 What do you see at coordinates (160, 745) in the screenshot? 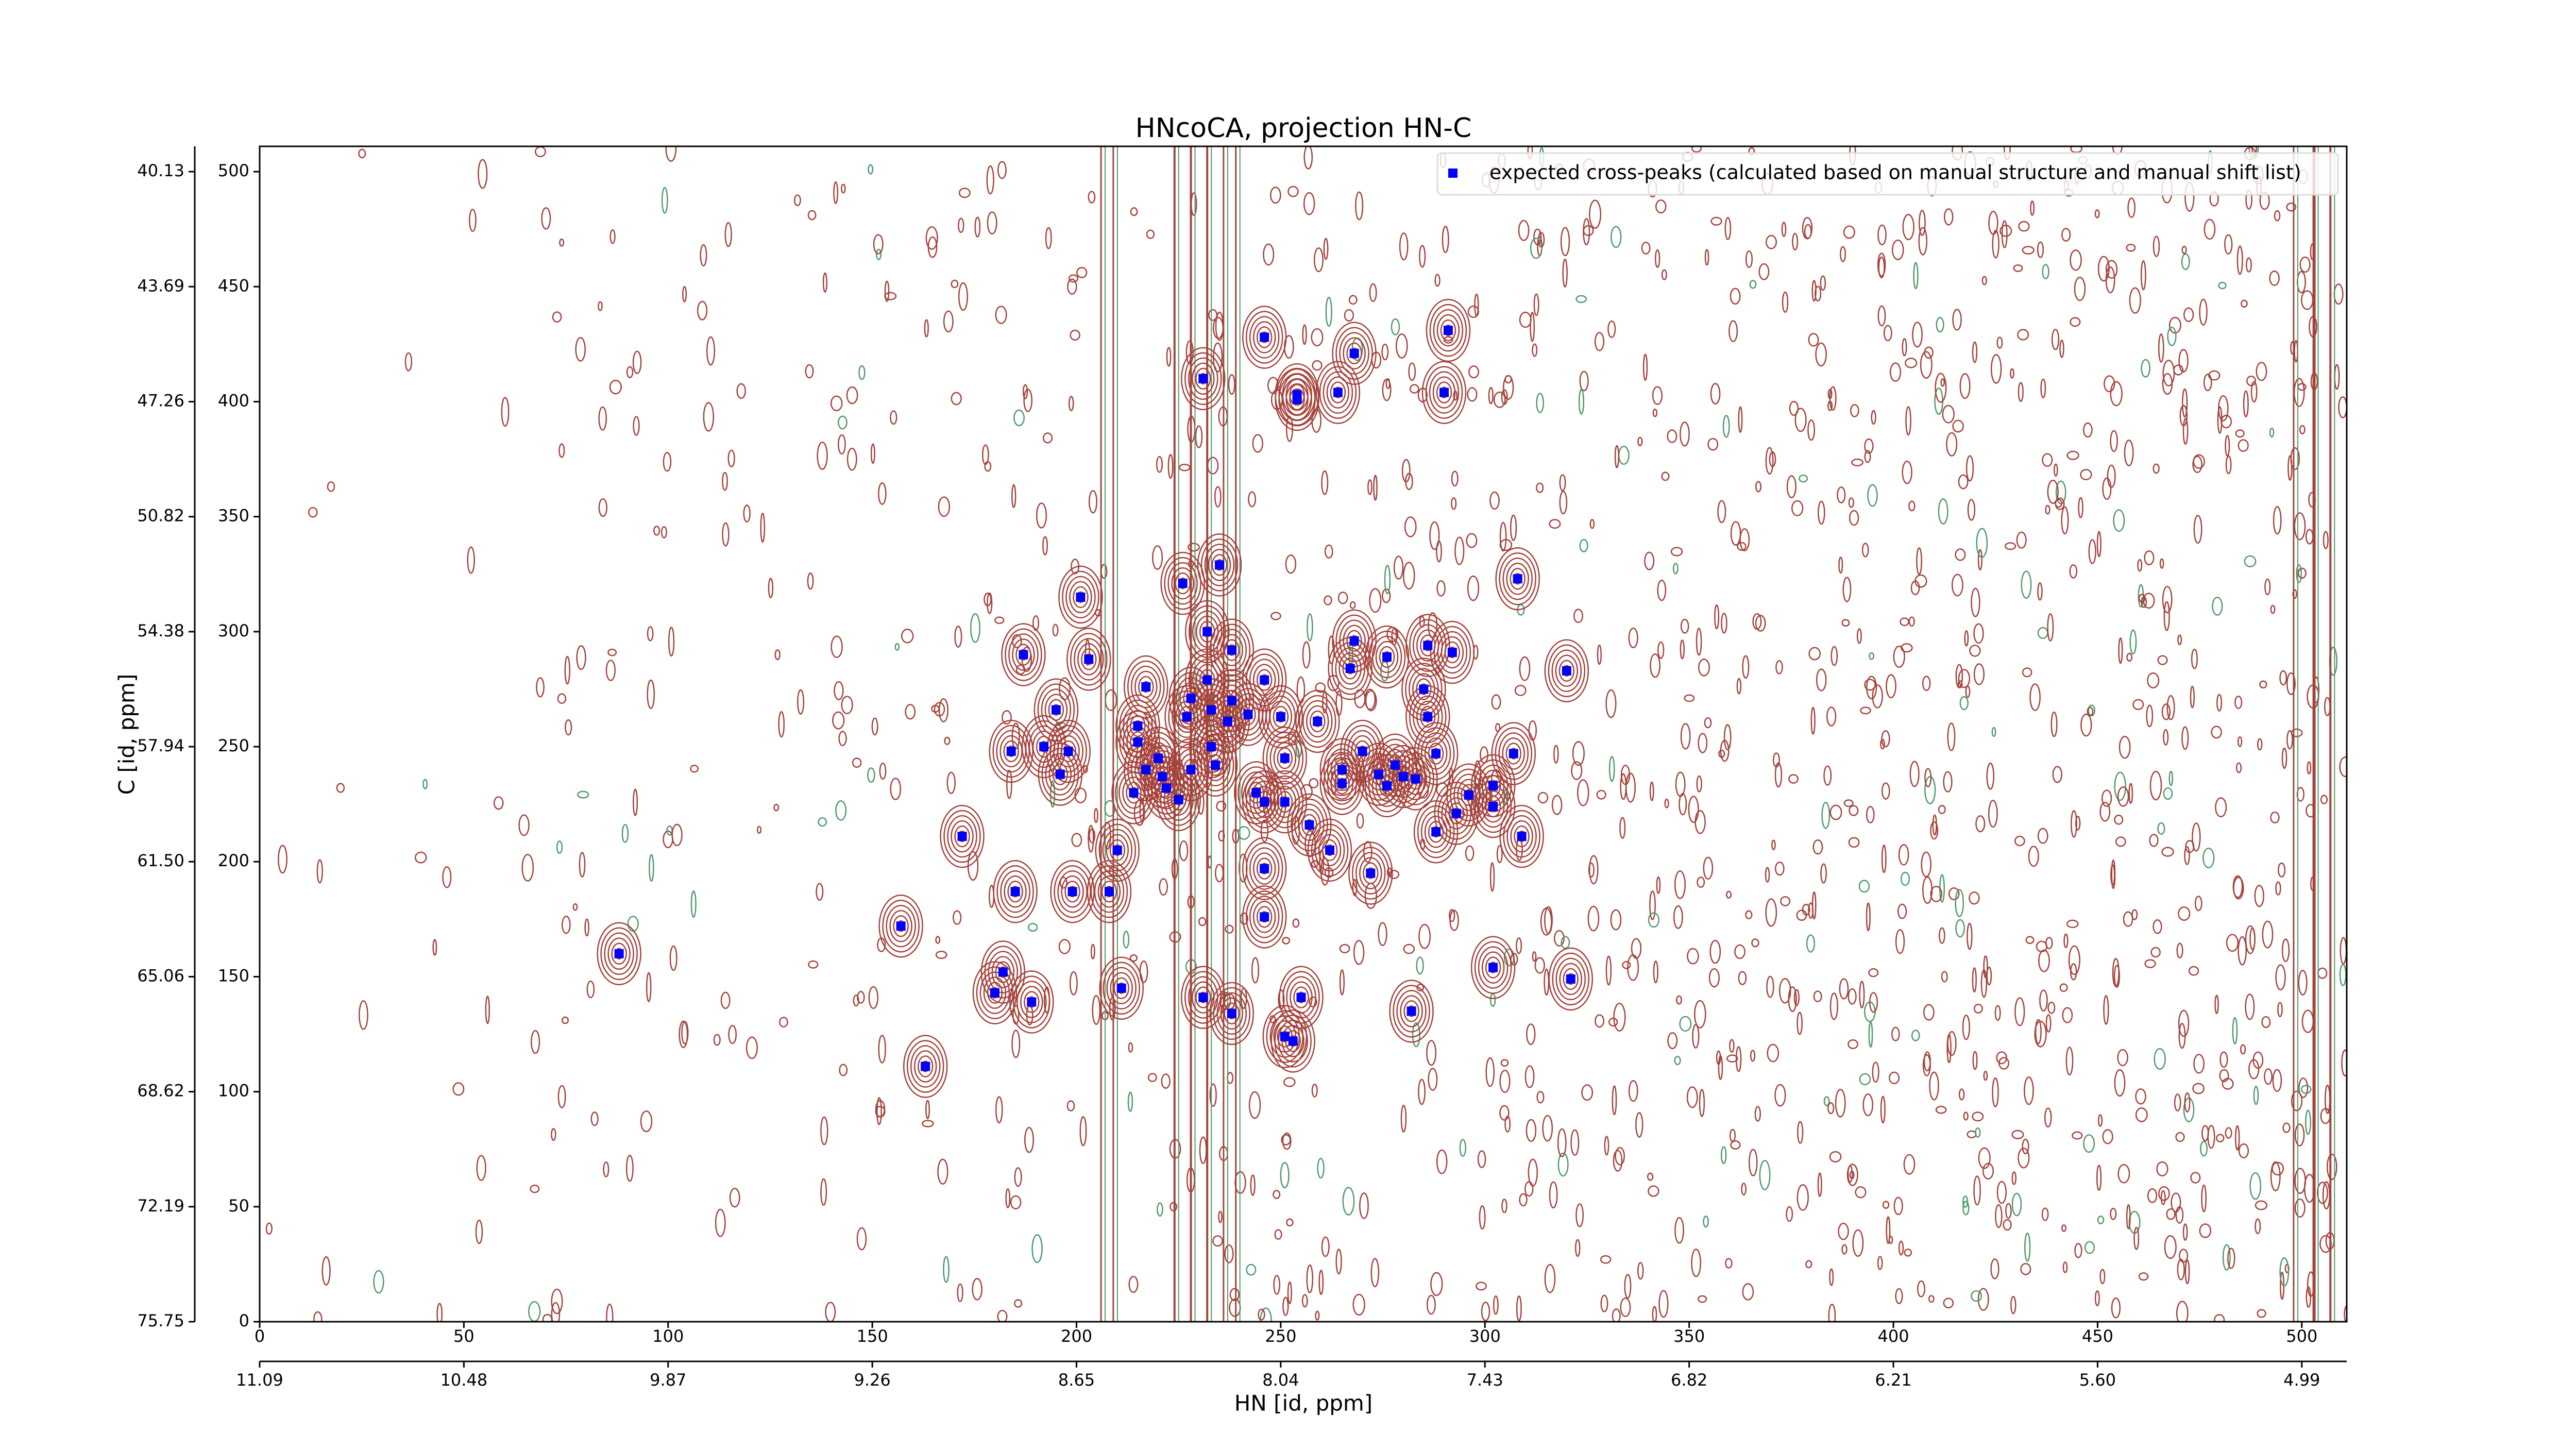
I see `y2-tick-label: 57.94` at bounding box center [160, 745].